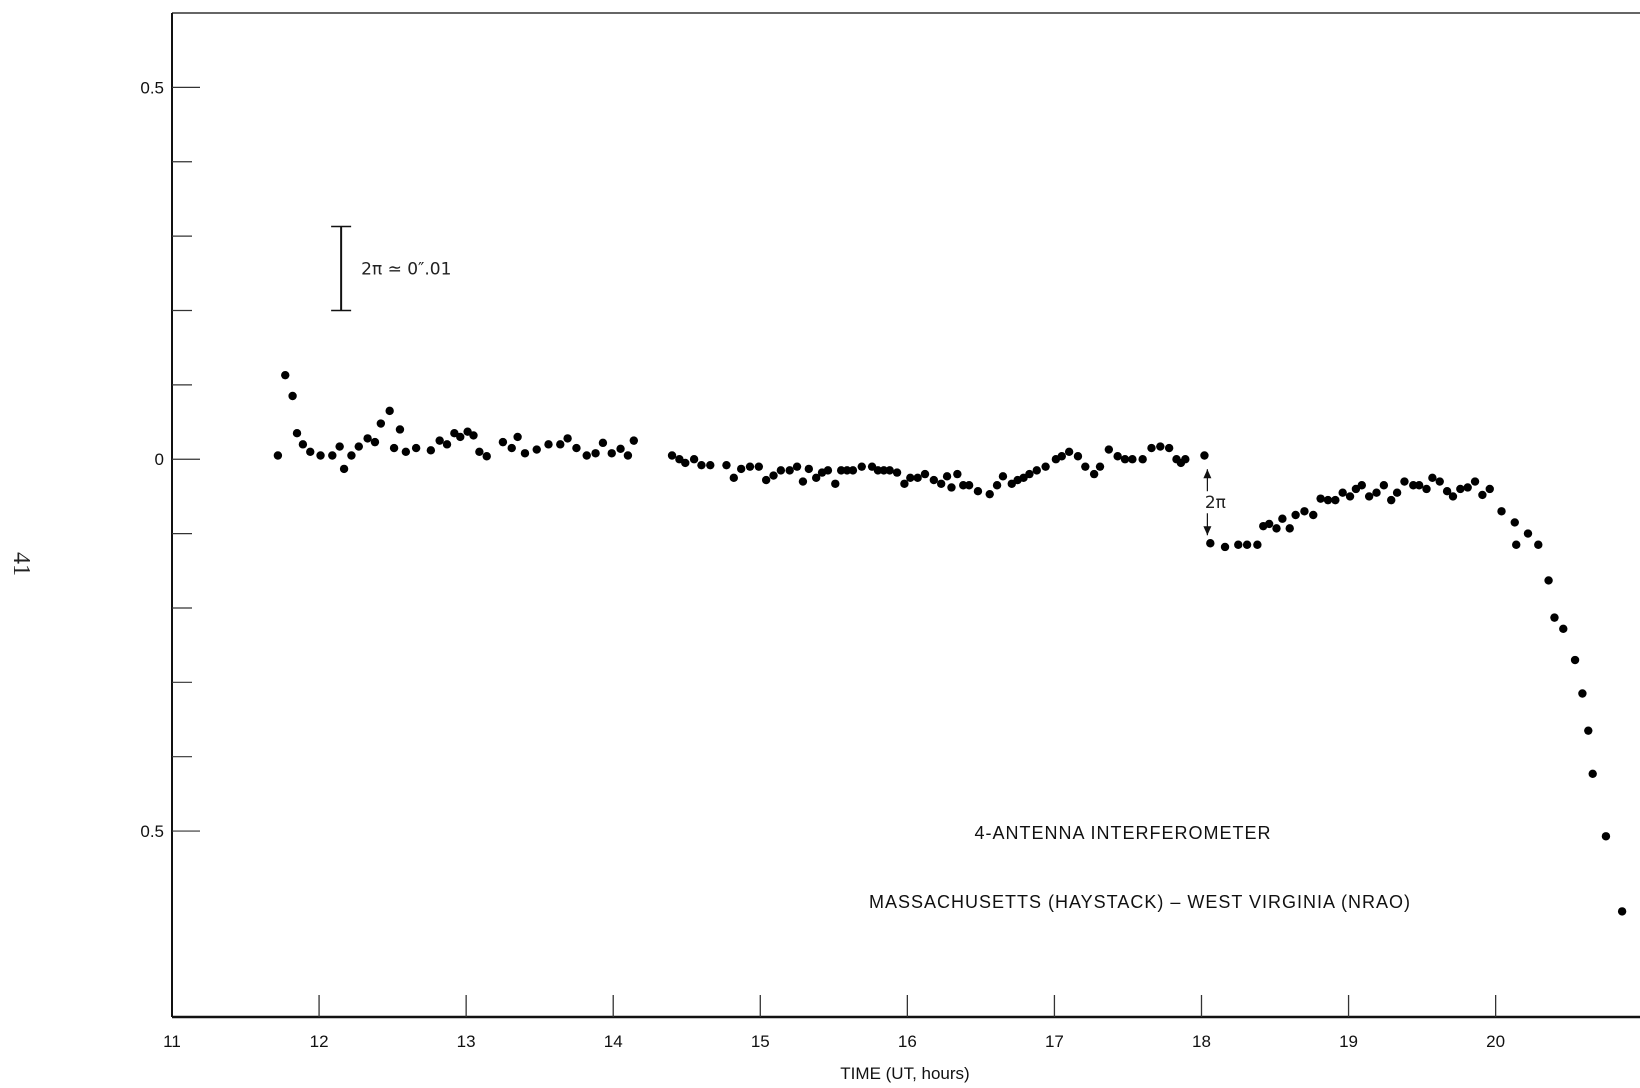  I want to click on page-number: 41, so click(21, 564).